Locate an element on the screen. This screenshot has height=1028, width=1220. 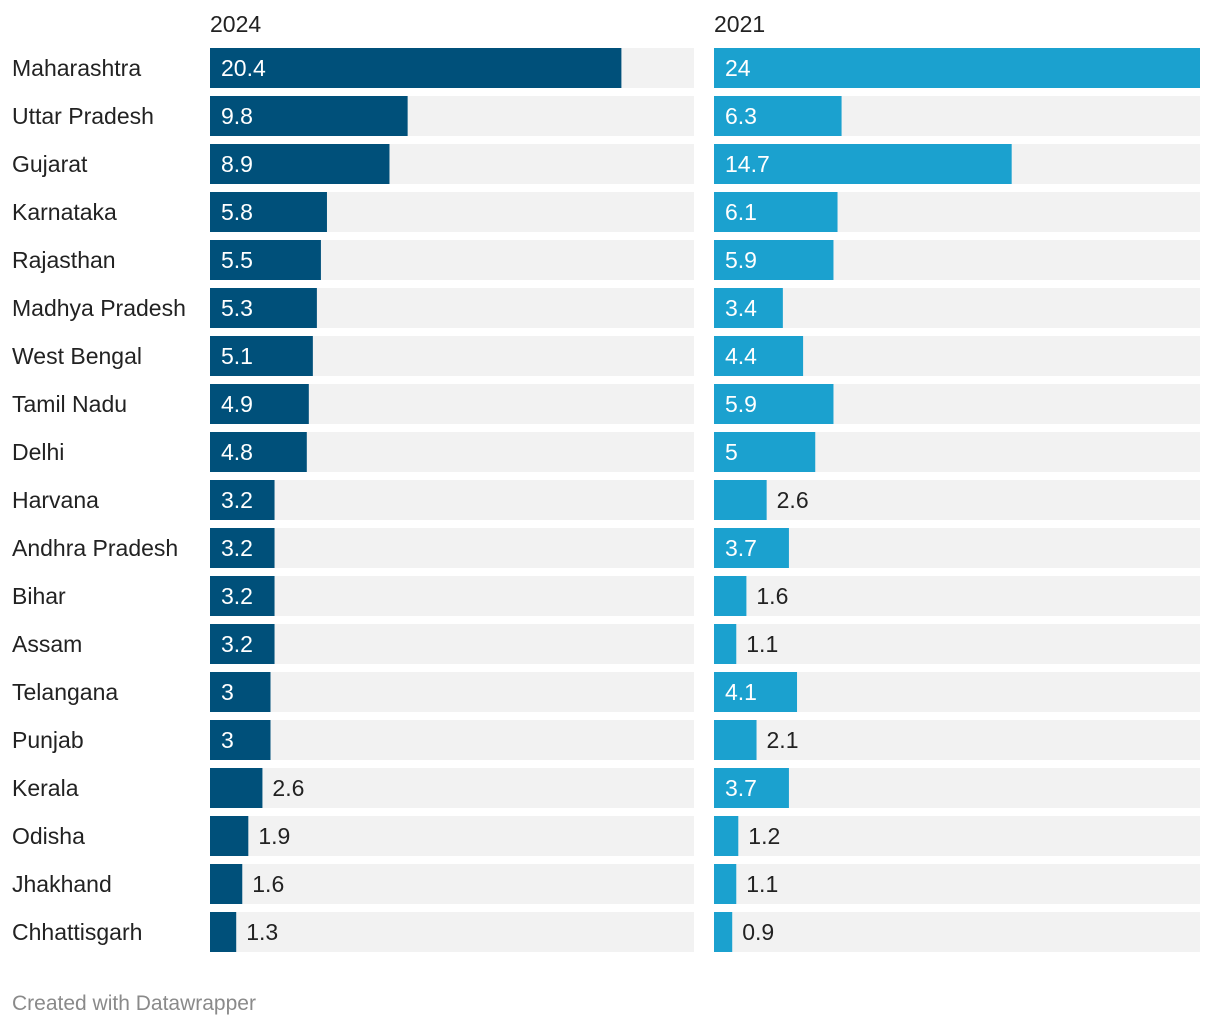
value-label-2024-chhattisgarh: 1.3 is located at coordinates (262, 932).